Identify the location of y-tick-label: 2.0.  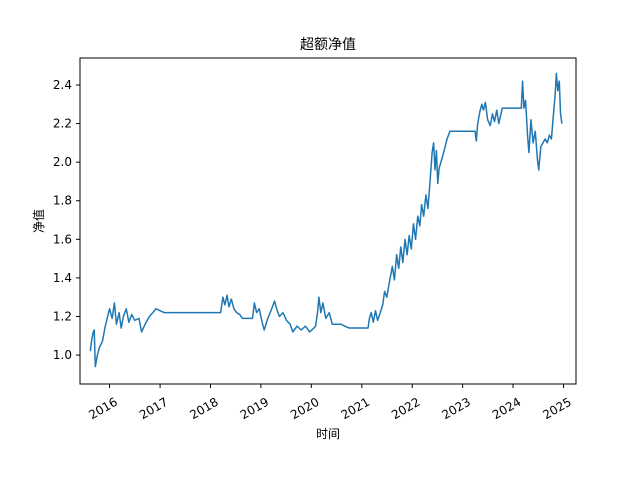
(62, 162).